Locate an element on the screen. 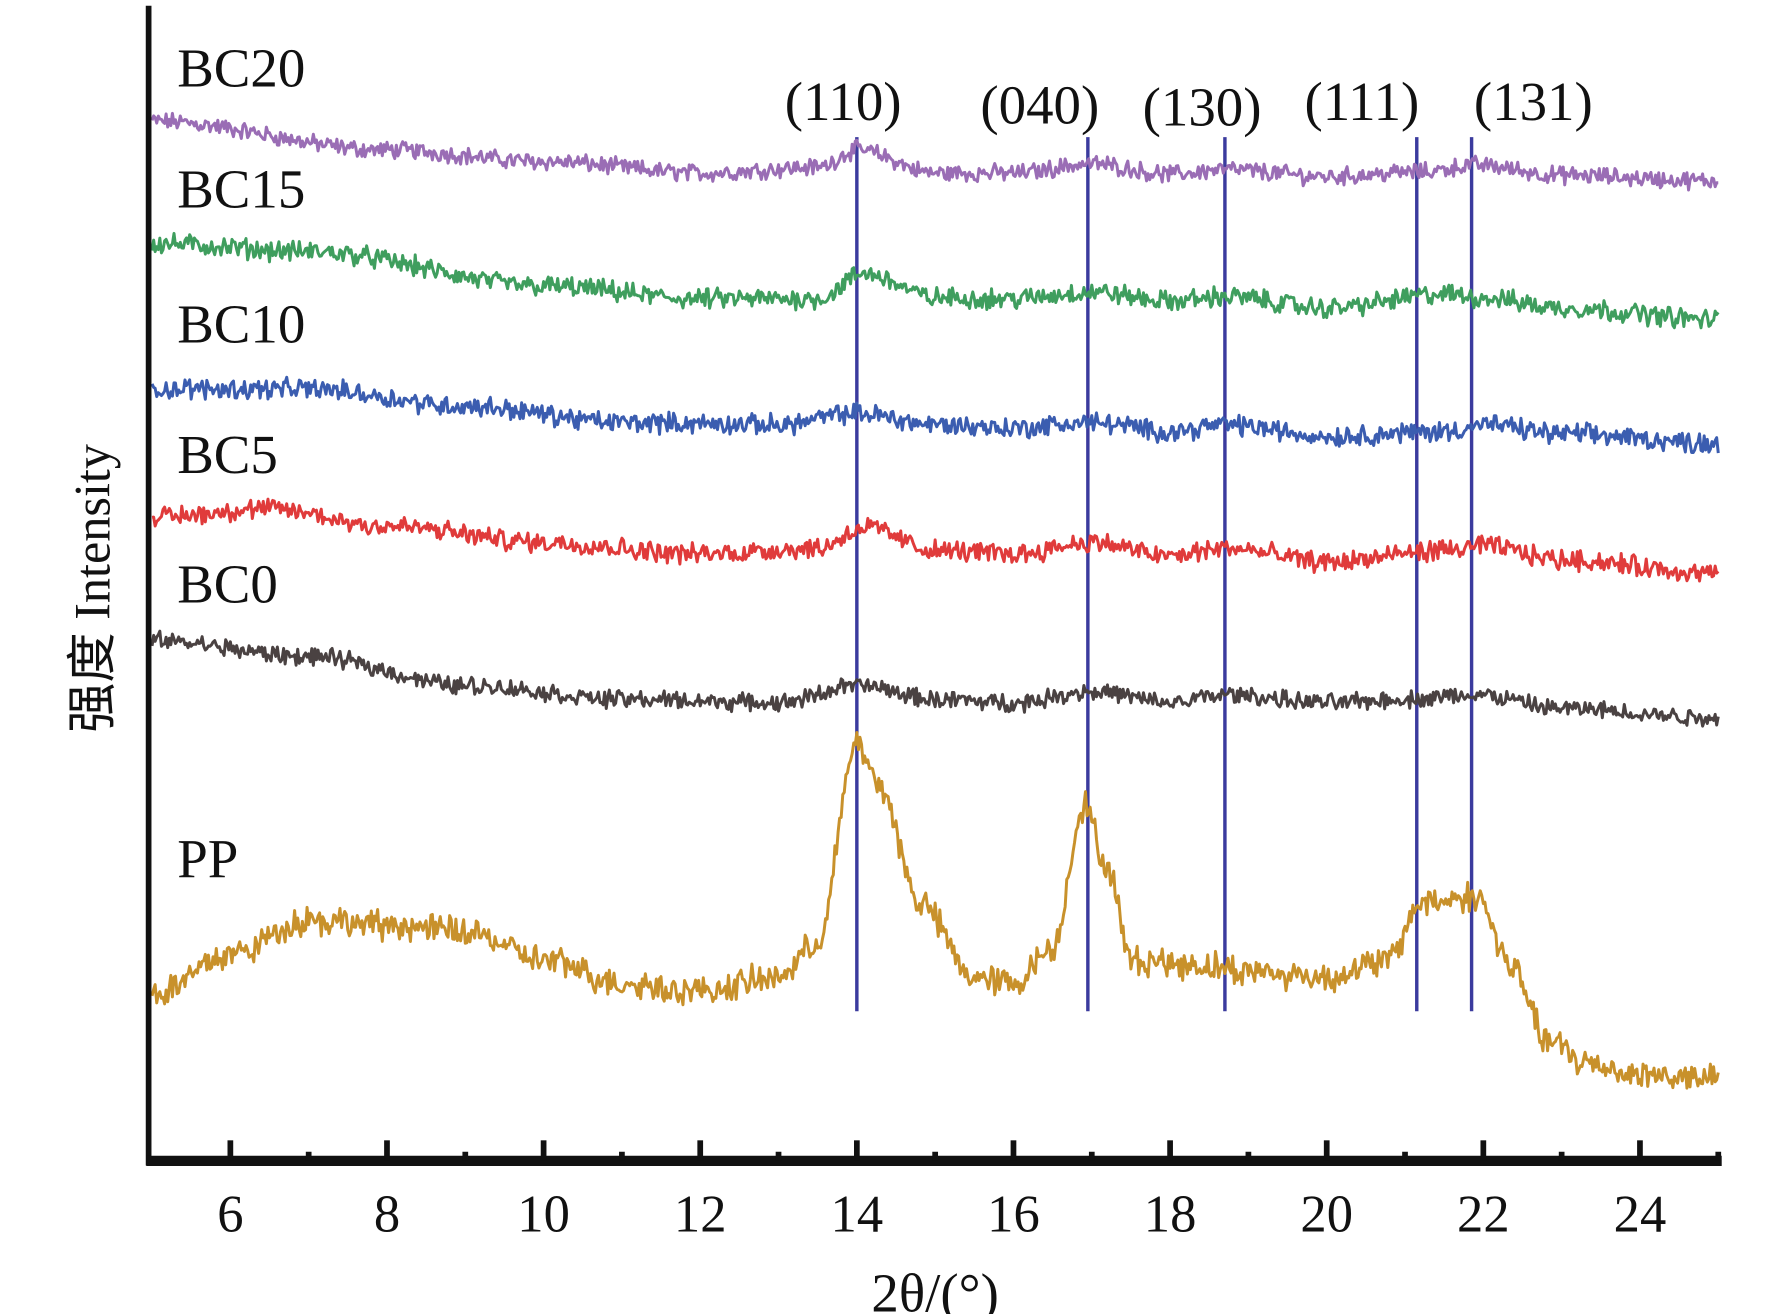  series-line-bc10 is located at coordinates (935, 414).